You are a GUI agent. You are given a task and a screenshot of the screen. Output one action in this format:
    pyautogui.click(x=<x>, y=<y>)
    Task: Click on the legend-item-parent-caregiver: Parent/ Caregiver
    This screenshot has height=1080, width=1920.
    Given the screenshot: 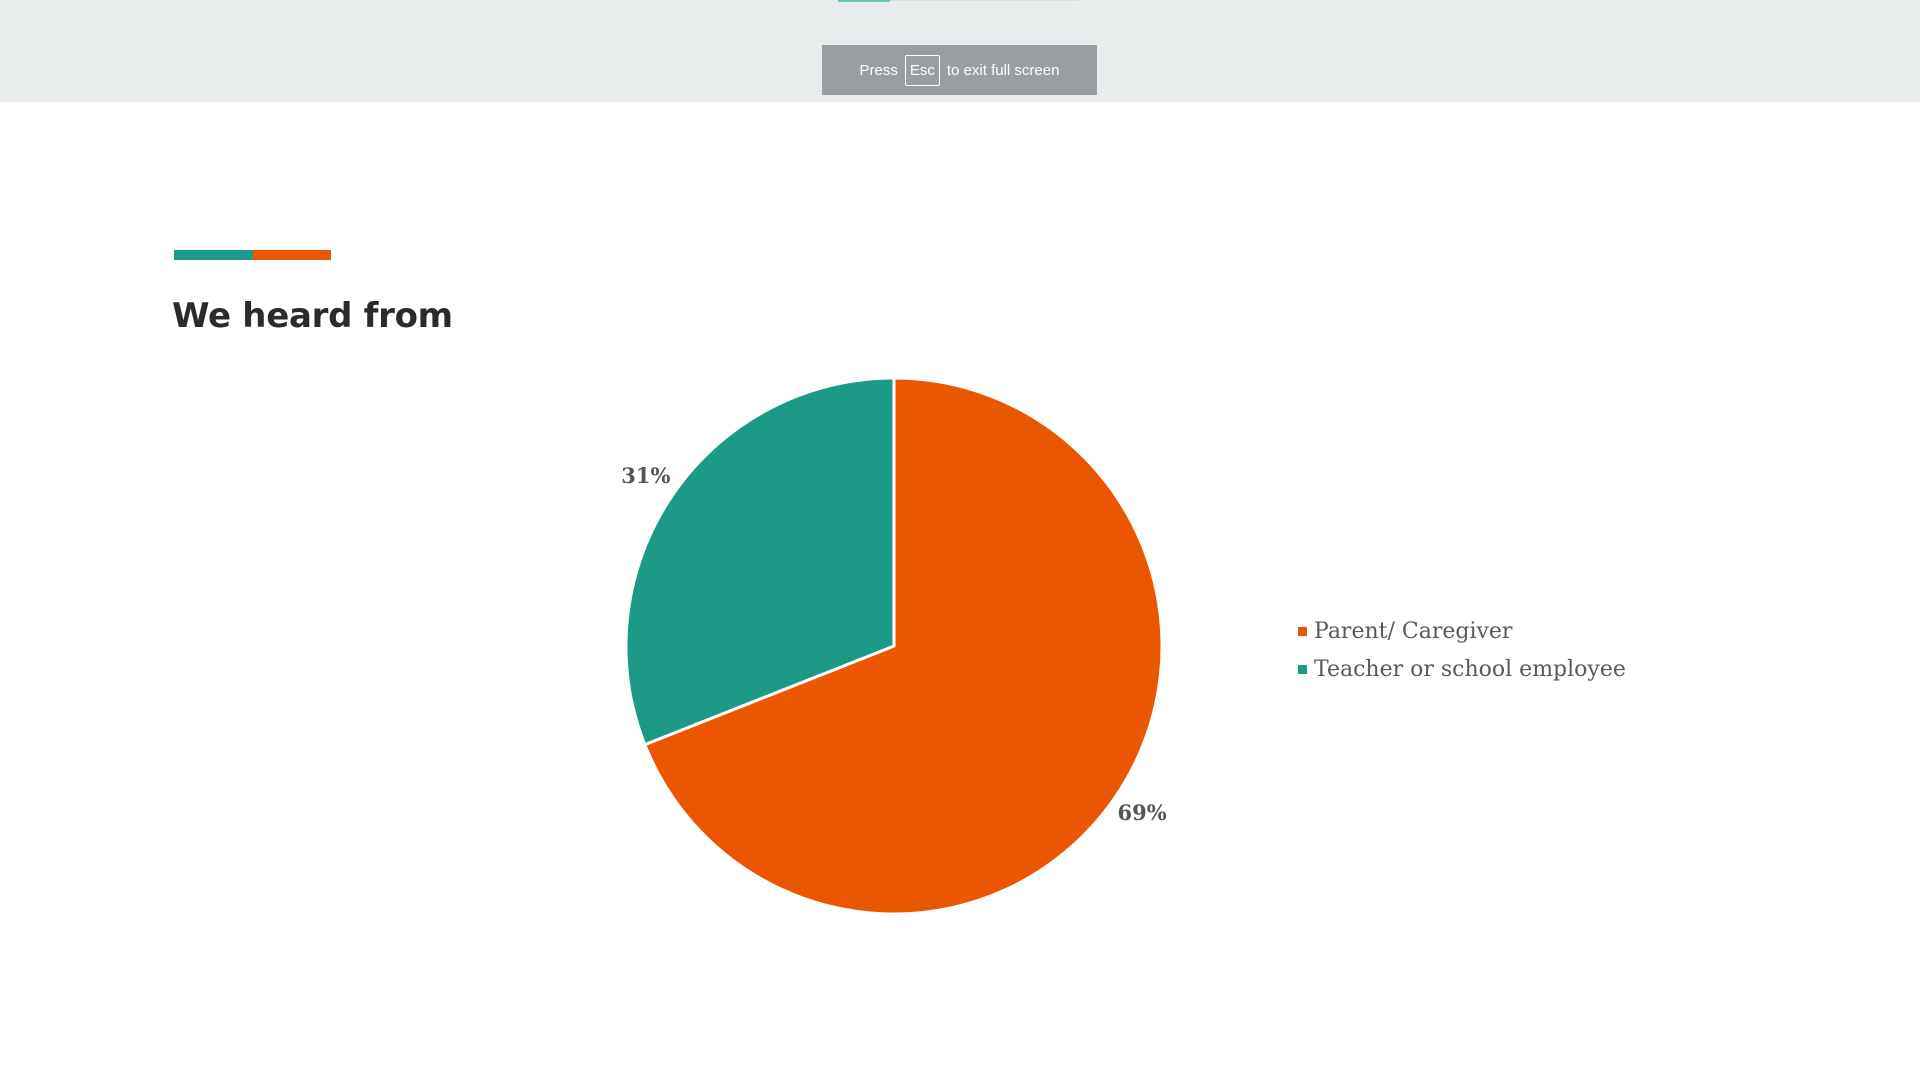 What is the action you would take?
    pyautogui.click(x=1462, y=631)
    